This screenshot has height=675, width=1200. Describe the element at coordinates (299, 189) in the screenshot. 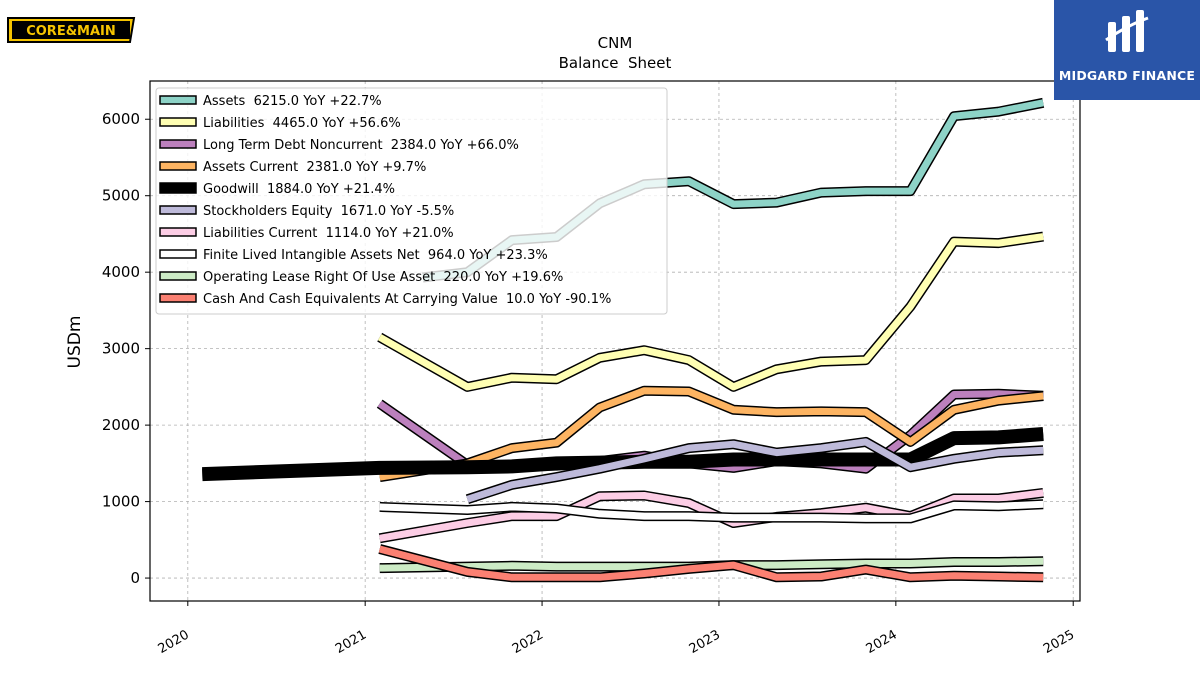

I see `legend-entry: Goodwill 1884.0 YoY +21.4%` at that location.